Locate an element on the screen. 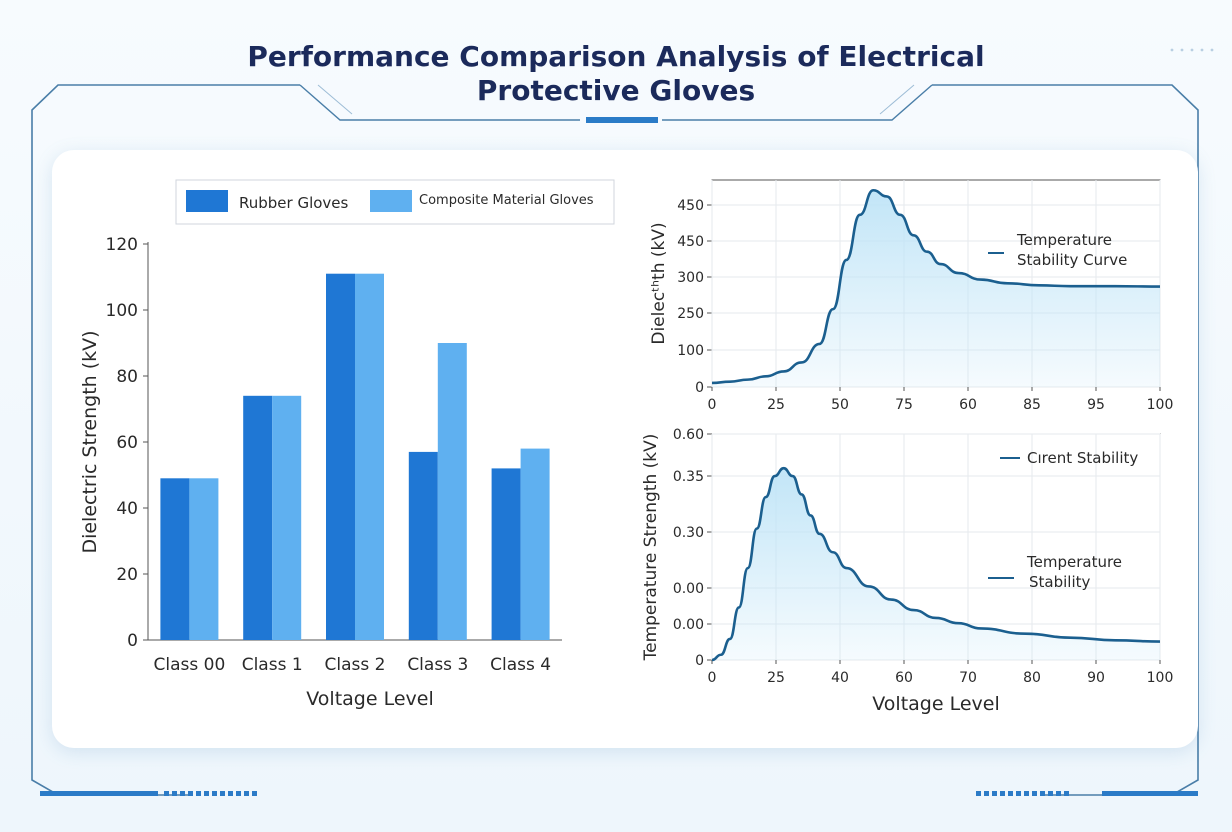 This screenshot has width=1232, height=832. temperature-curve-chart-y-tick-label: 0.35 is located at coordinates (688, 477).